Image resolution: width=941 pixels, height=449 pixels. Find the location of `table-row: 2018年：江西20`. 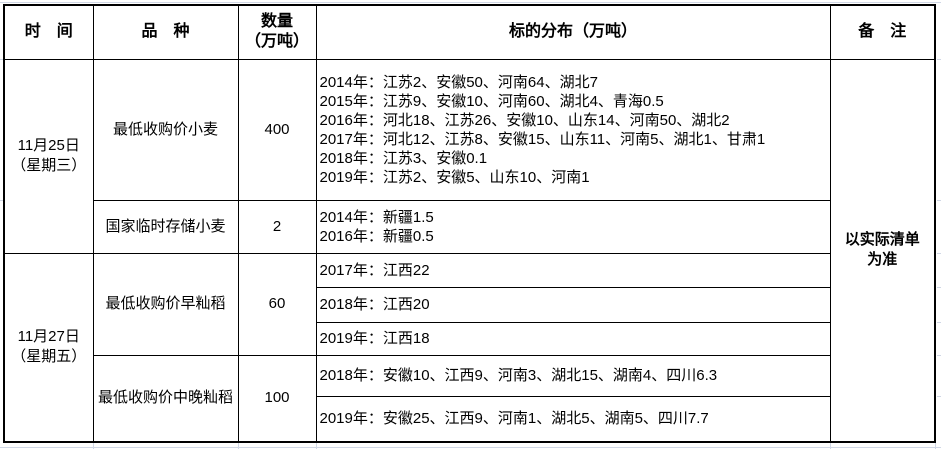

table-row: 2018年：江西20 is located at coordinates (469, 304).